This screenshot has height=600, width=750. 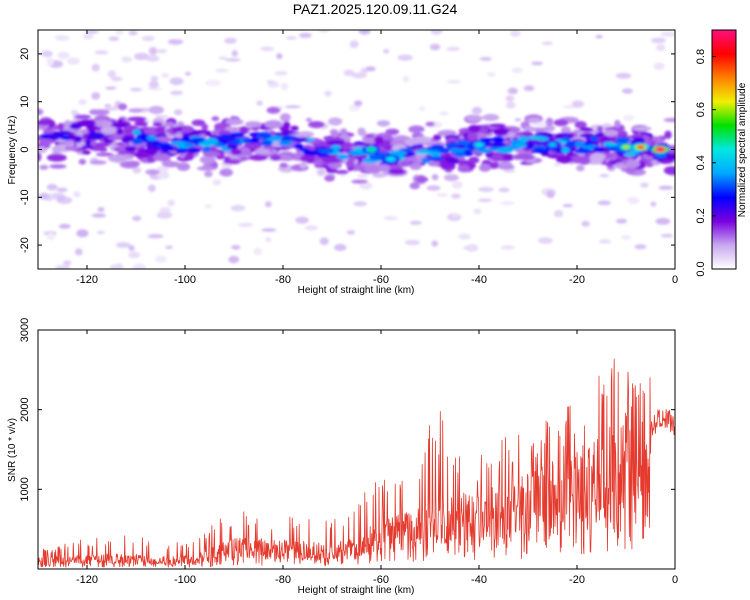 I want to click on colorbar-label: Normalized spectral amplitude, so click(x=742, y=149).